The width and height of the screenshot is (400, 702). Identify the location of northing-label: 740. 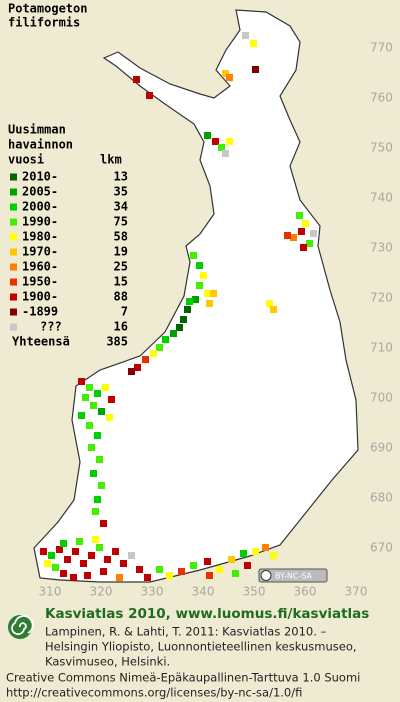
(381, 198).